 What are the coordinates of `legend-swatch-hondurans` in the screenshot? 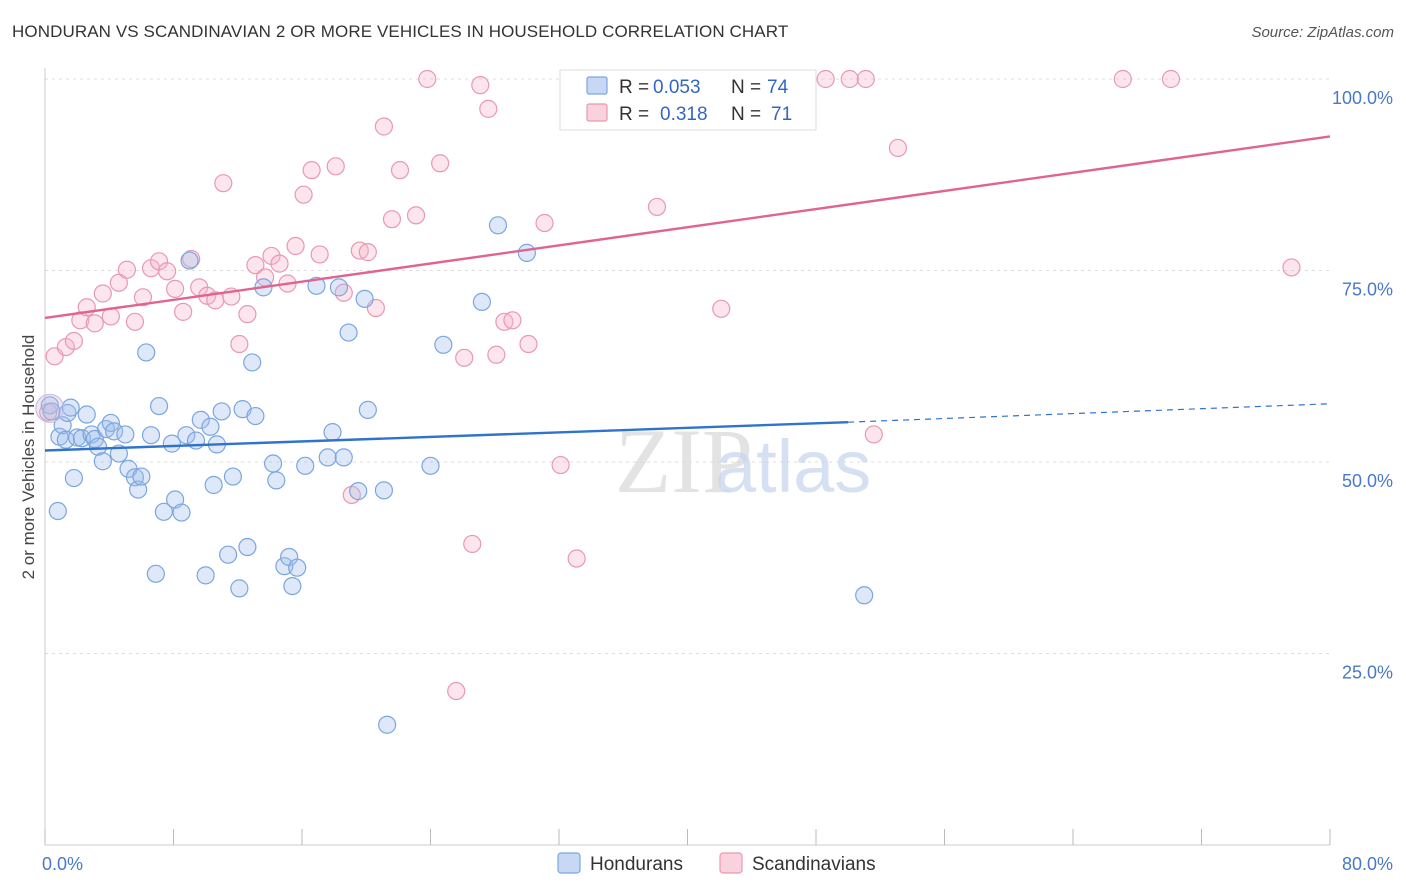 It's located at (597, 85).